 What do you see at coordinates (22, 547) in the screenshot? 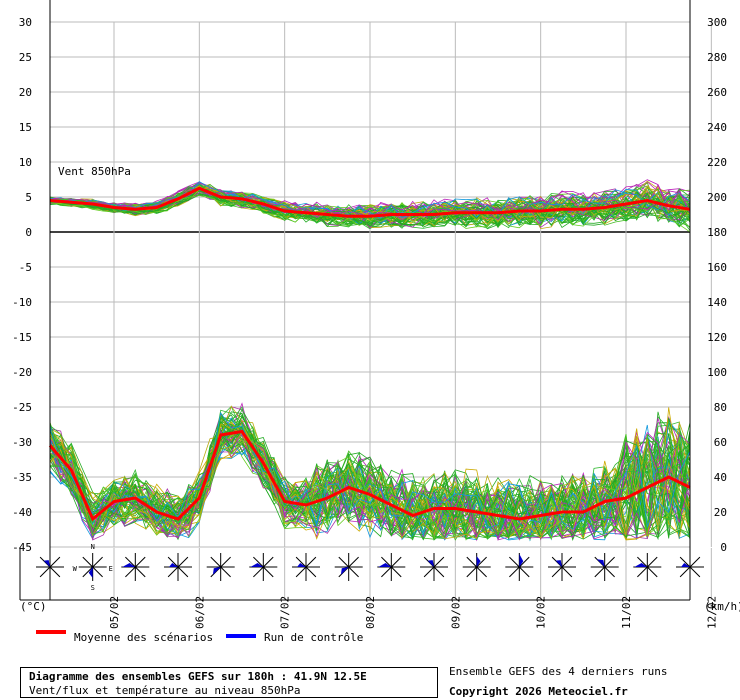
I see `y-left-tick: -45` at bounding box center [22, 547].